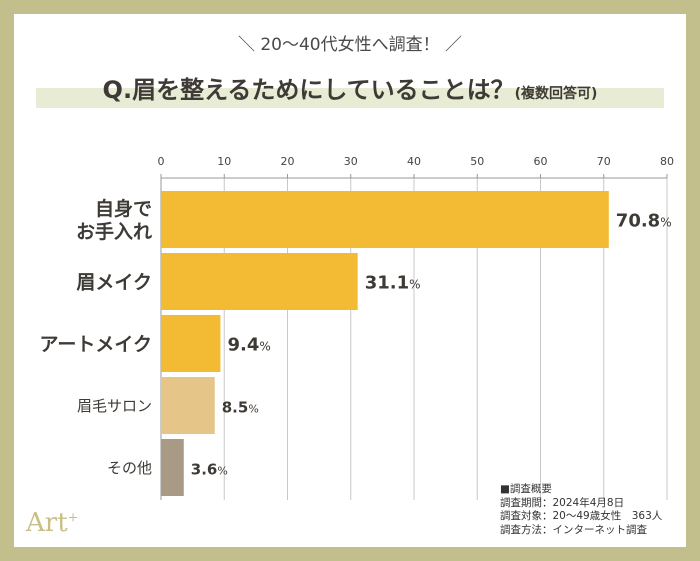 Image resolution: width=700 pixels, height=561 pixels. Describe the element at coordinates (96, 344) in the screenshot. I see `category-label: アートメイク` at that location.